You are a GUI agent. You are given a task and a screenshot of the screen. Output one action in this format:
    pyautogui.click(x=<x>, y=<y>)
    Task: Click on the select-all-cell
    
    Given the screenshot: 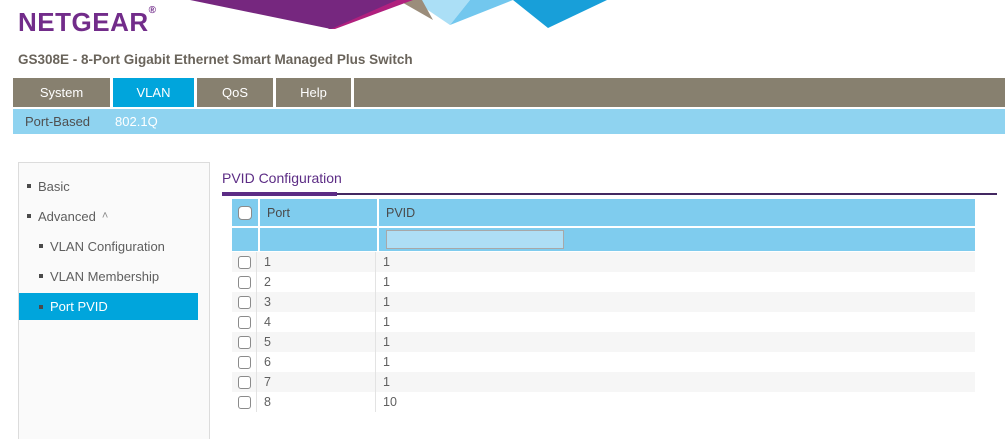 What is the action you would take?
    pyautogui.click(x=245, y=212)
    